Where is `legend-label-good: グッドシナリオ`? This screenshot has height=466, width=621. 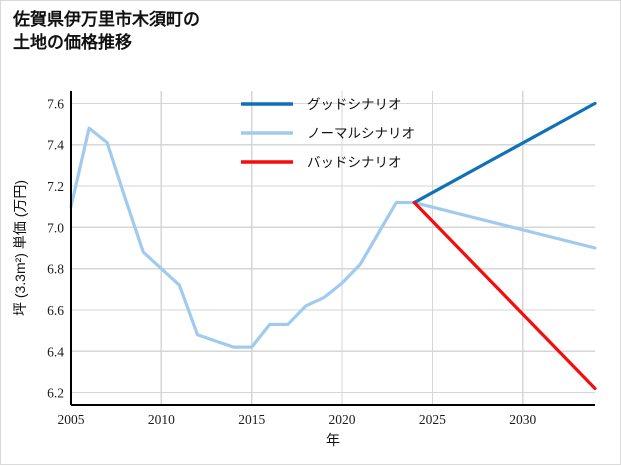 legend-label-good: グッドシナリオ is located at coordinates (354, 104).